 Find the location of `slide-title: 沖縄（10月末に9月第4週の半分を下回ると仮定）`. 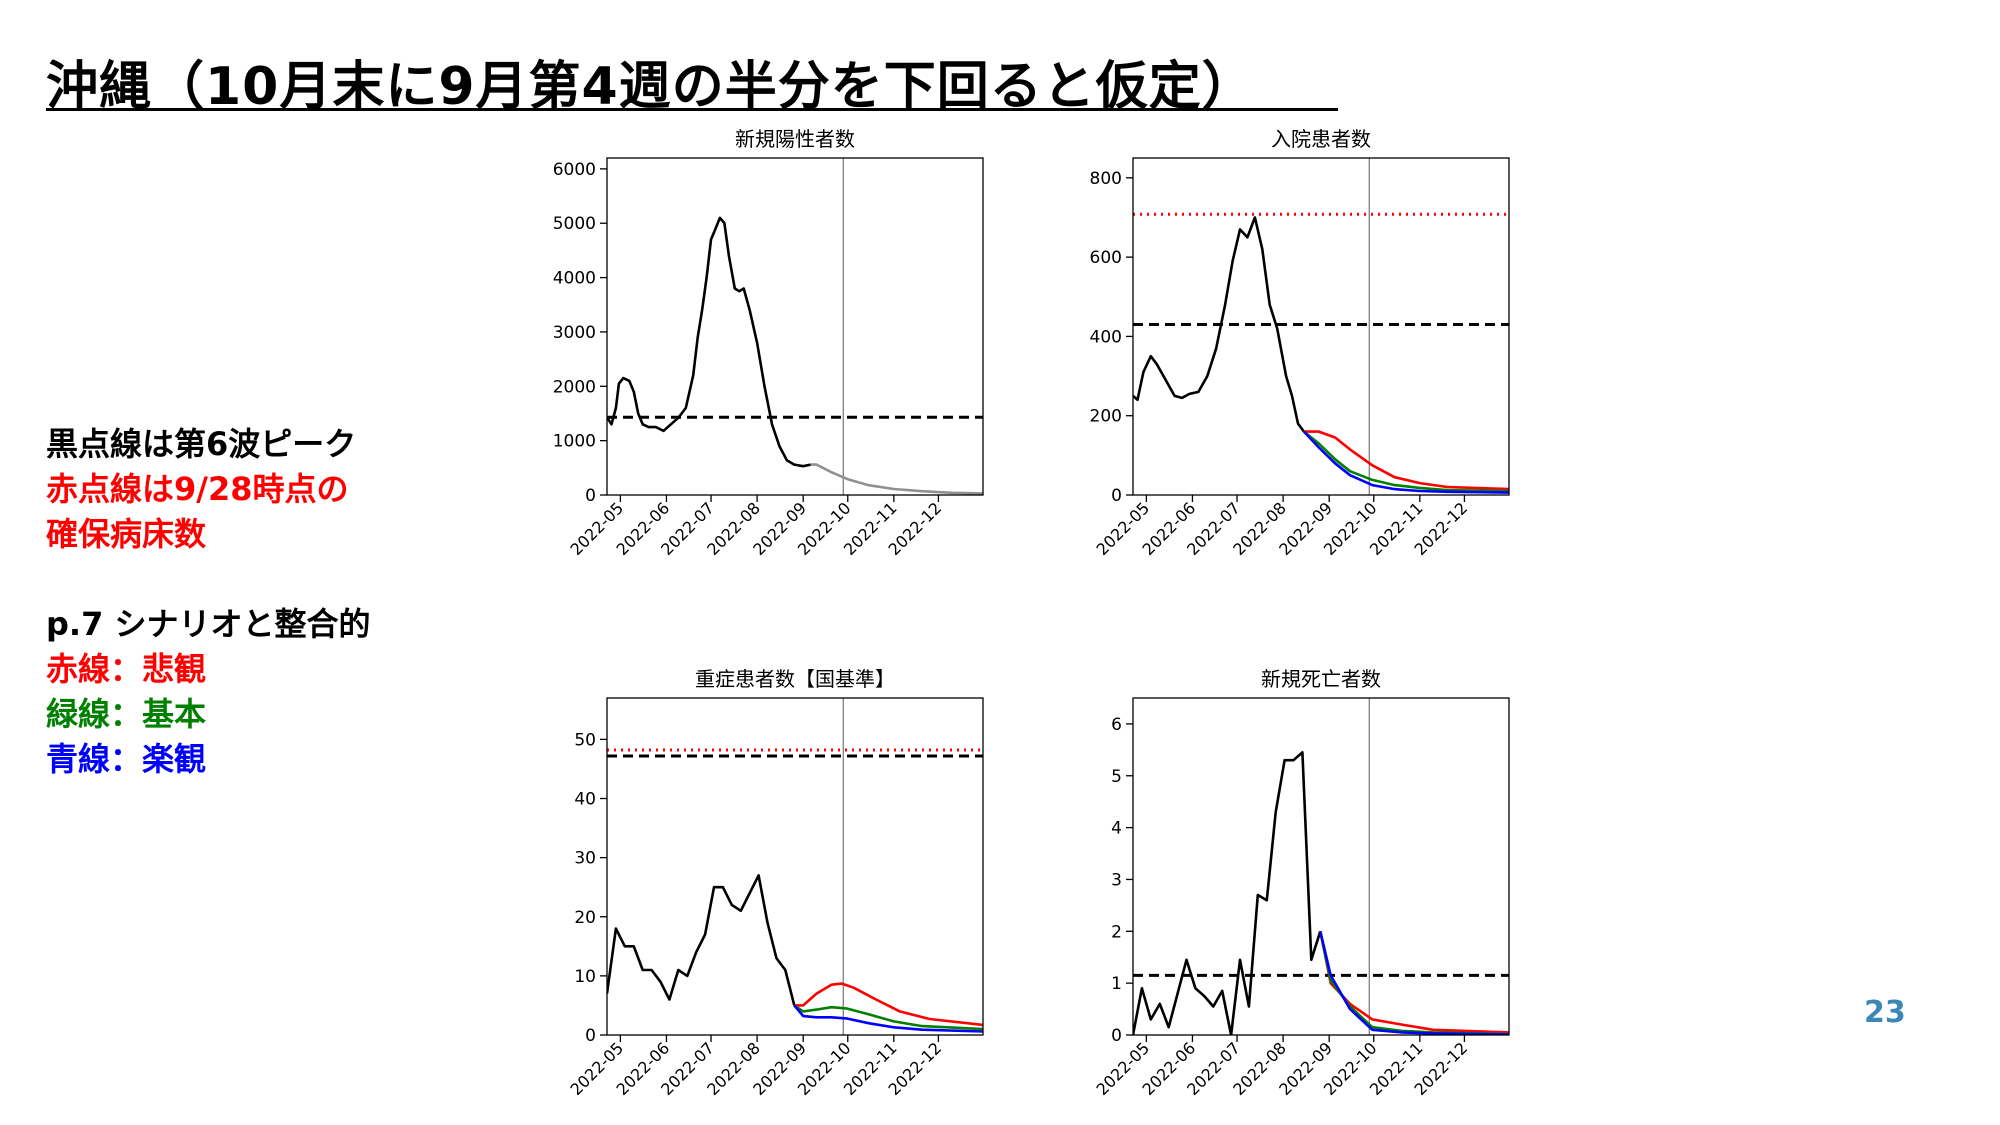

slide-title: 沖縄（10月末に9月第4週の半分を下回ると仮定） is located at coordinates (650, 87).